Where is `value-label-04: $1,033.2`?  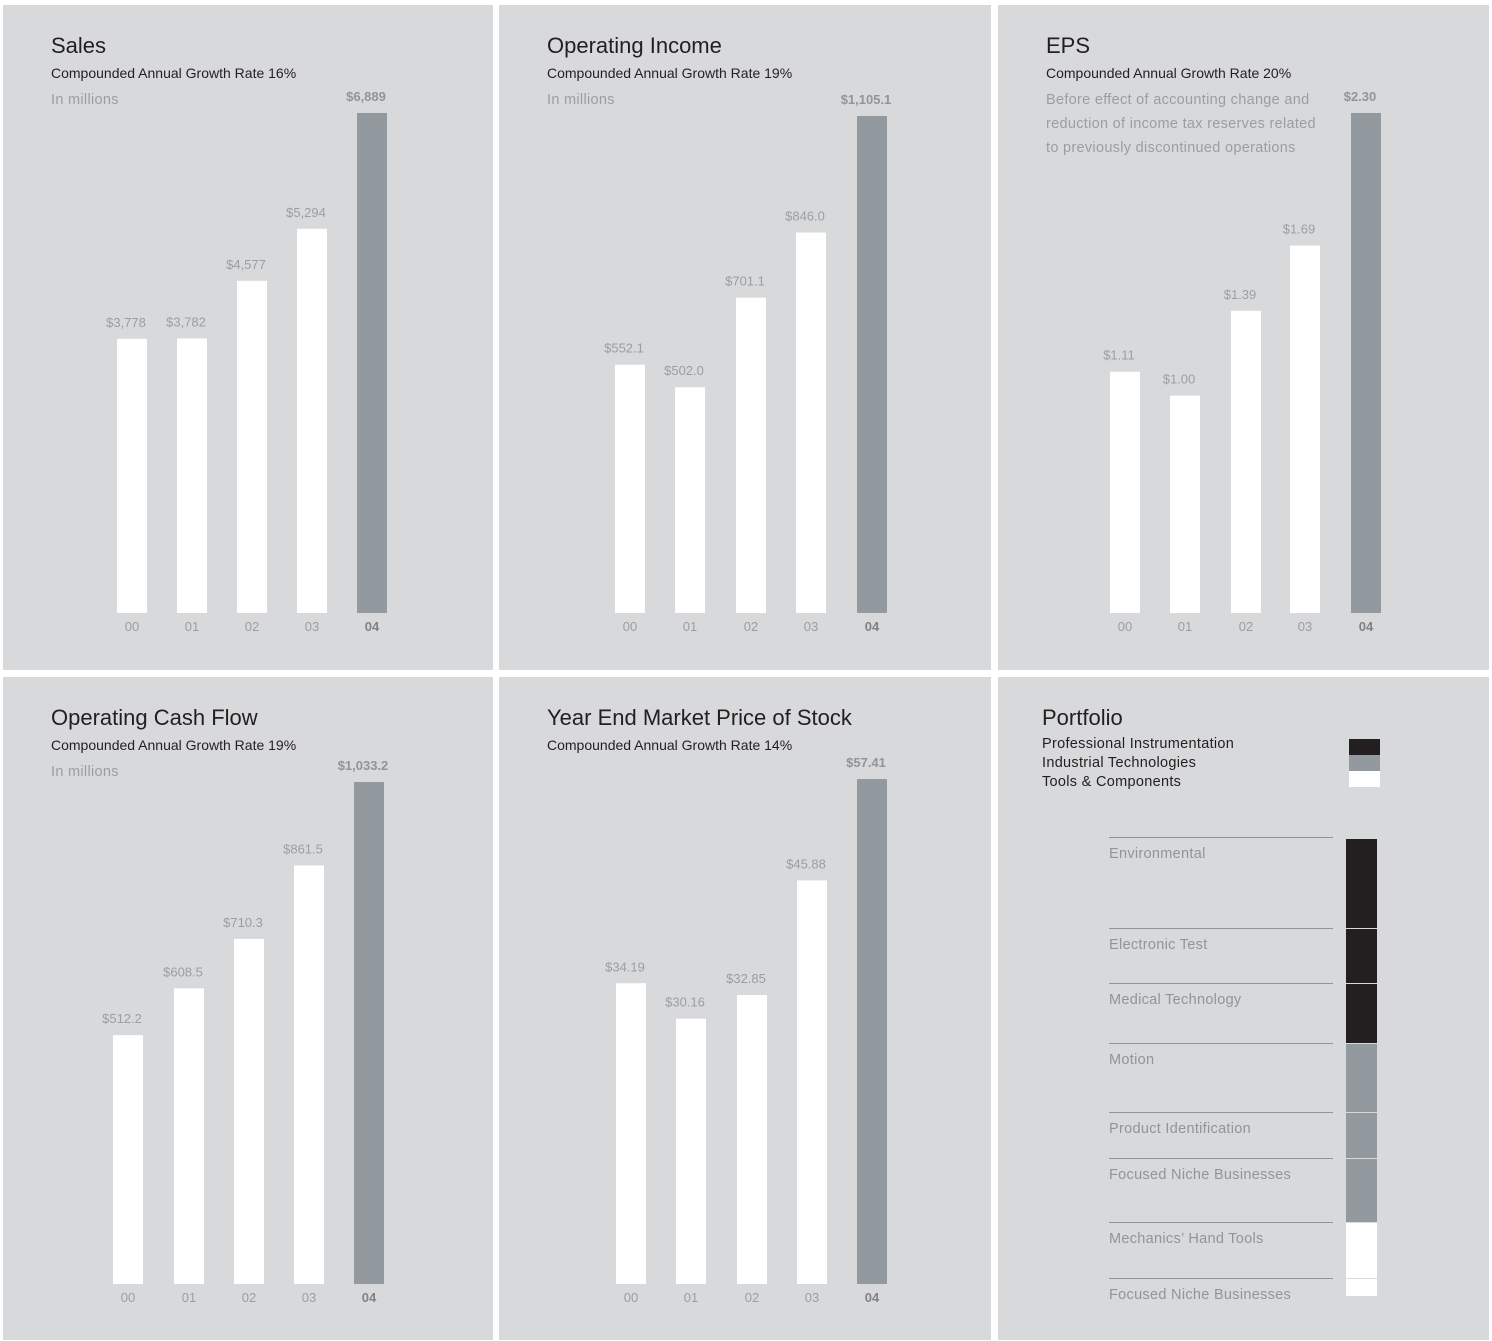 value-label-04: $1,033.2 is located at coordinates (363, 765).